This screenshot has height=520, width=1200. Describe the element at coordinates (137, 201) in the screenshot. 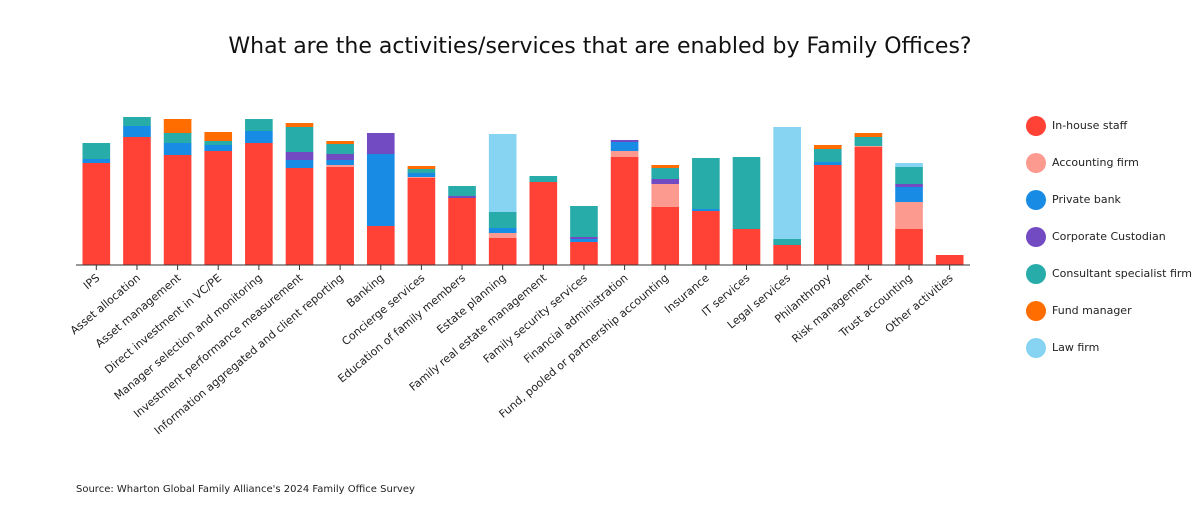

I see `bar-asset-allocation-in-house-staff` at that location.